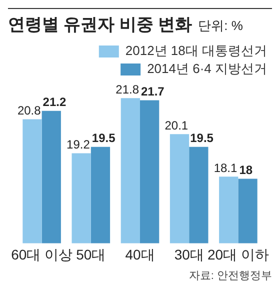  What do you see at coordinates (220, 26) in the screenshot?
I see `chart-subtitle: 단위: %` at bounding box center [220, 26].